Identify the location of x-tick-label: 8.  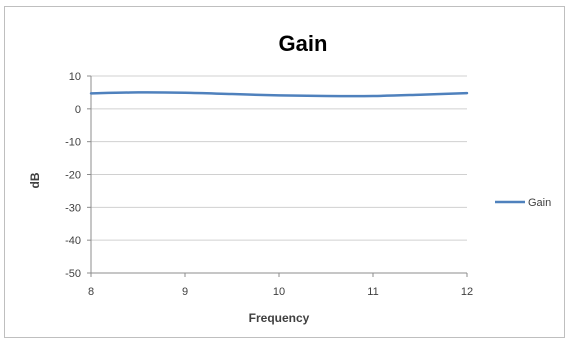
(91, 292).